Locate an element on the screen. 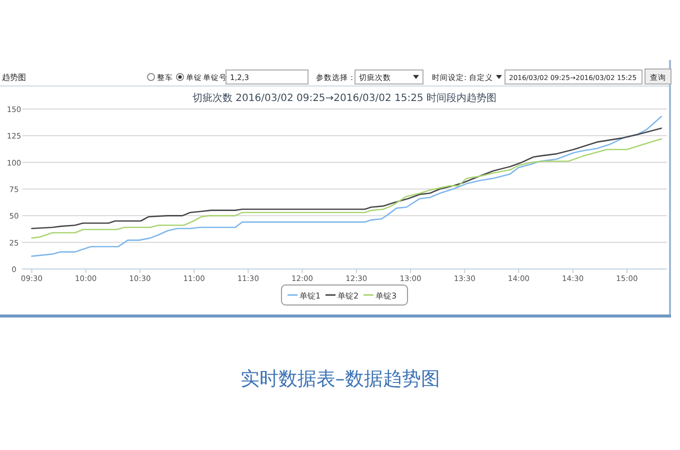 The image size is (680, 450). legend-label: 单锭1 is located at coordinates (310, 296).